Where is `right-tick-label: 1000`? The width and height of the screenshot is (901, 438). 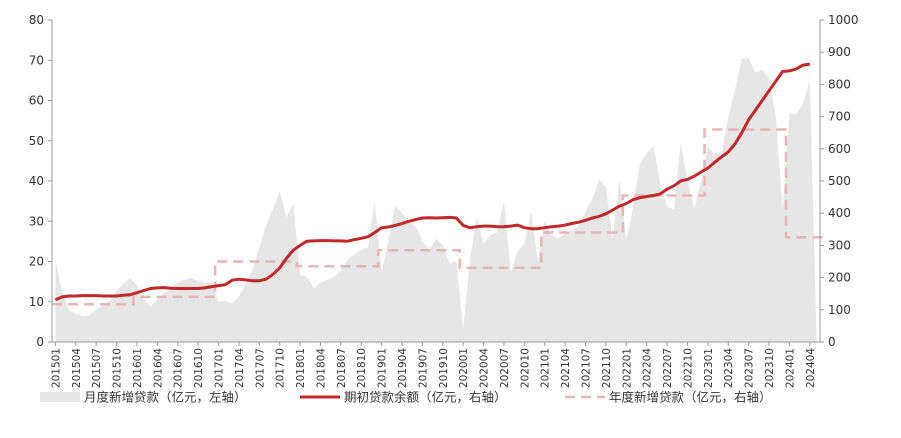
right-tick-label: 1000 is located at coordinates (843, 20).